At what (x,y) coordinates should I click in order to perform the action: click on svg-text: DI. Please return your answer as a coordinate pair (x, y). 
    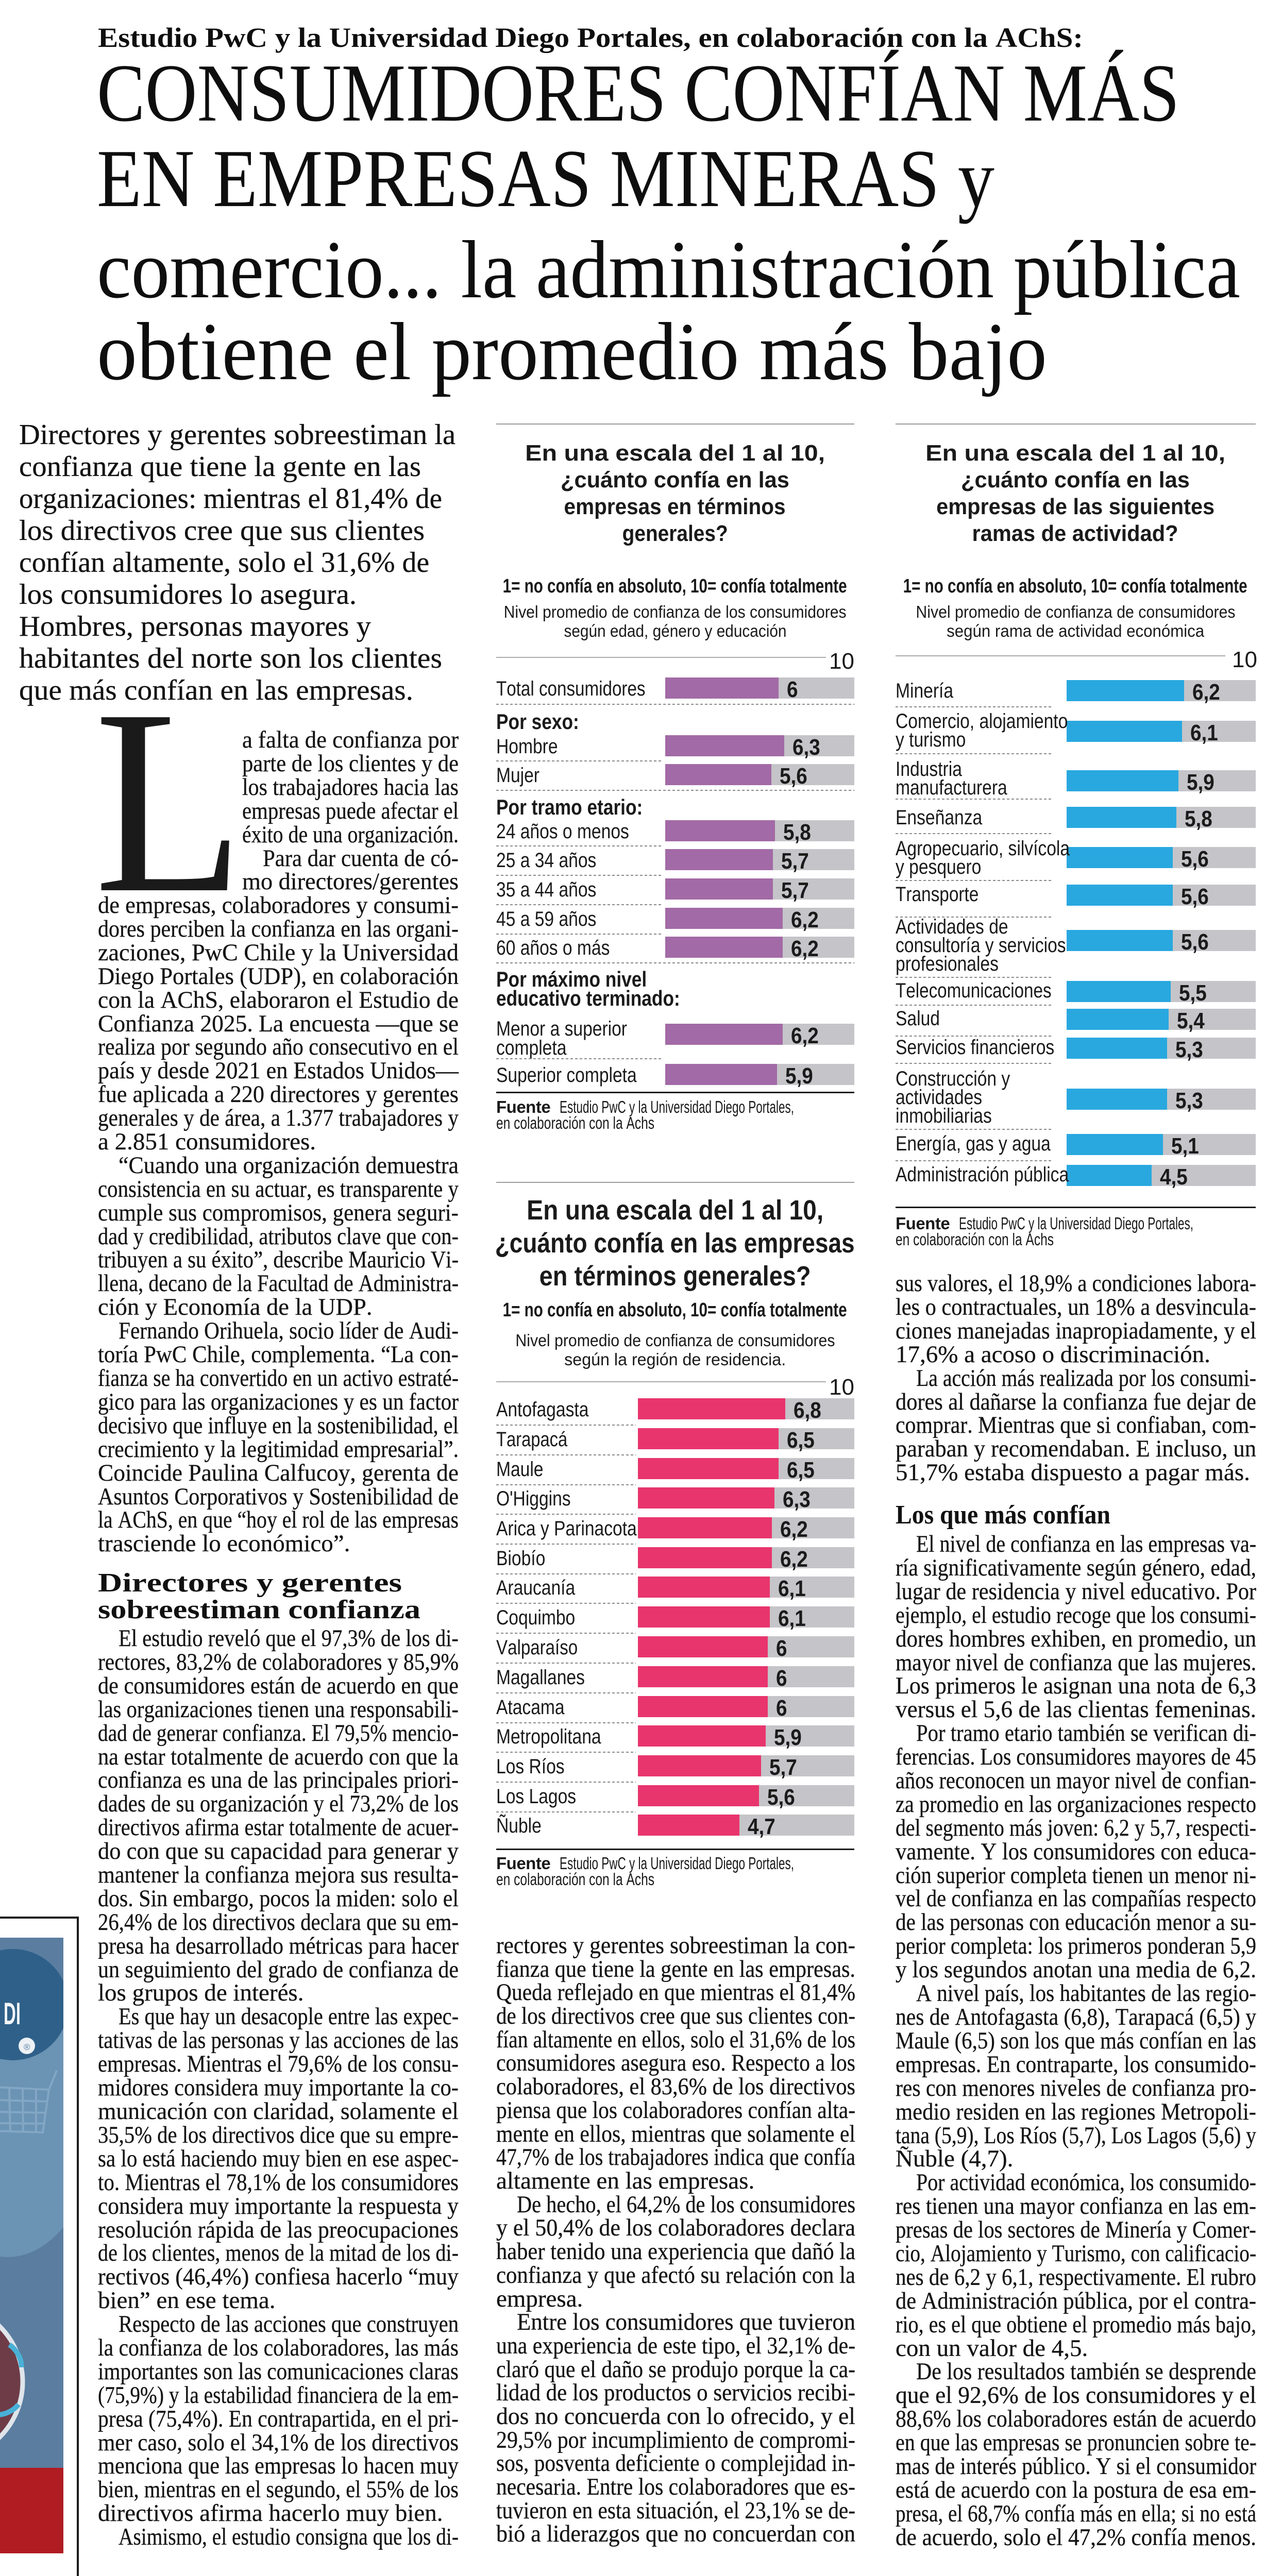
    Looking at the image, I should click on (12, 2013).